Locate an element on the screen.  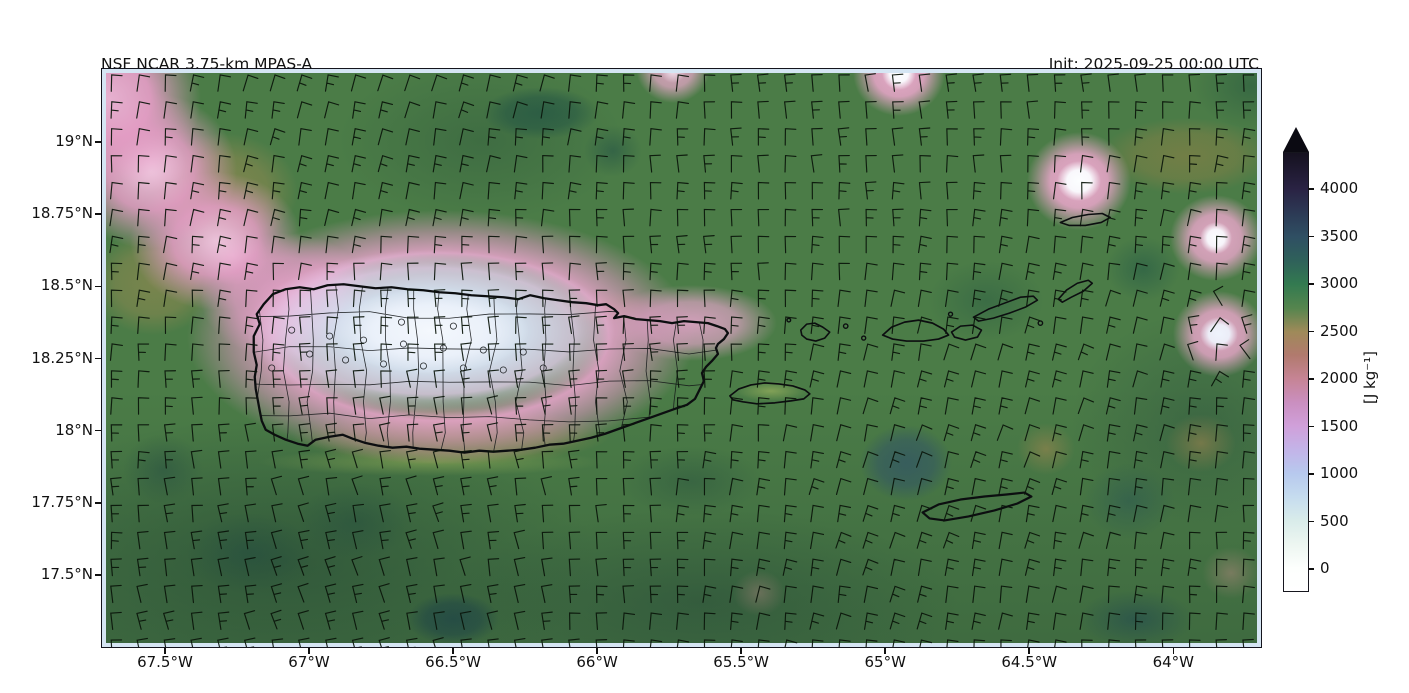
colorbar-tick-label: 3500 is located at coordinates (1339, 235).